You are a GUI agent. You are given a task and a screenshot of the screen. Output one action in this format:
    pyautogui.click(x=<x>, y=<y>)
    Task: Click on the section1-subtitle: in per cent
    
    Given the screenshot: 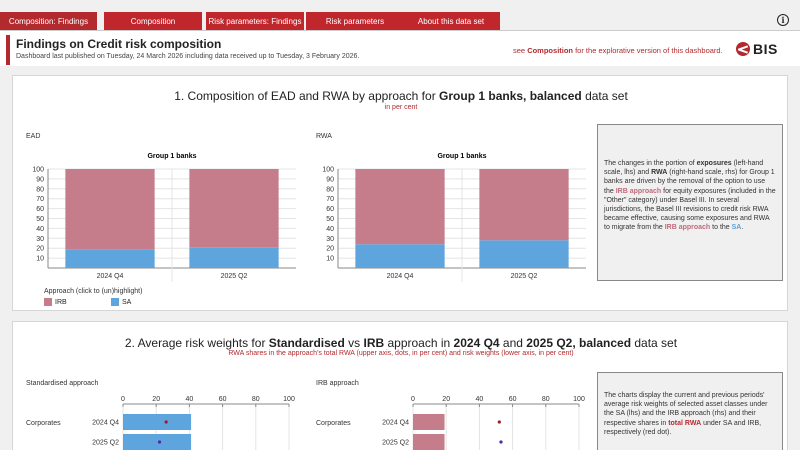 What is the action you would take?
    pyautogui.click(x=401, y=107)
    